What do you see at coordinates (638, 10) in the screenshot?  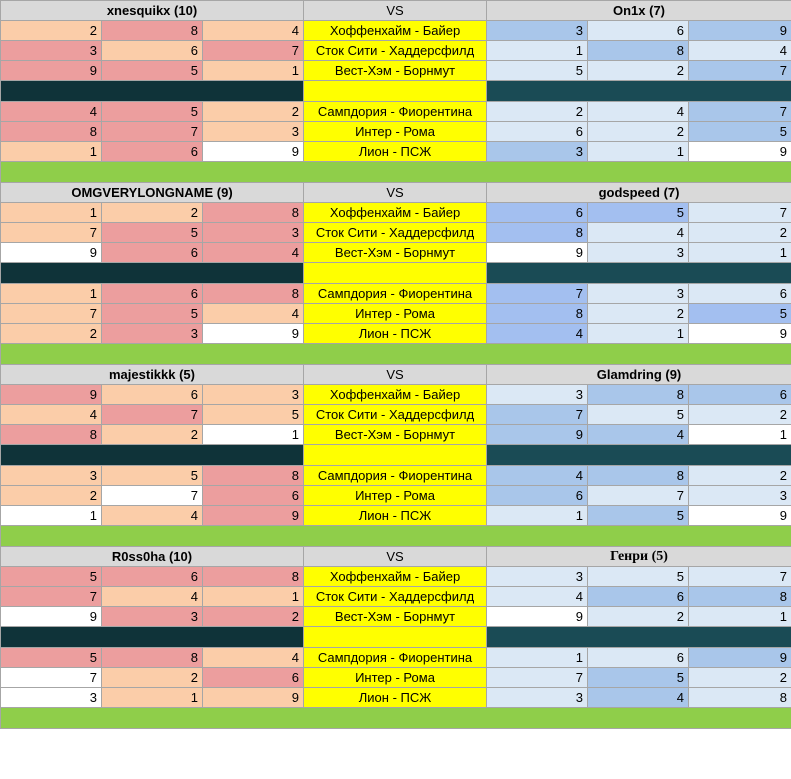 I see `right-player-name: On1x (7)` at bounding box center [638, 10].